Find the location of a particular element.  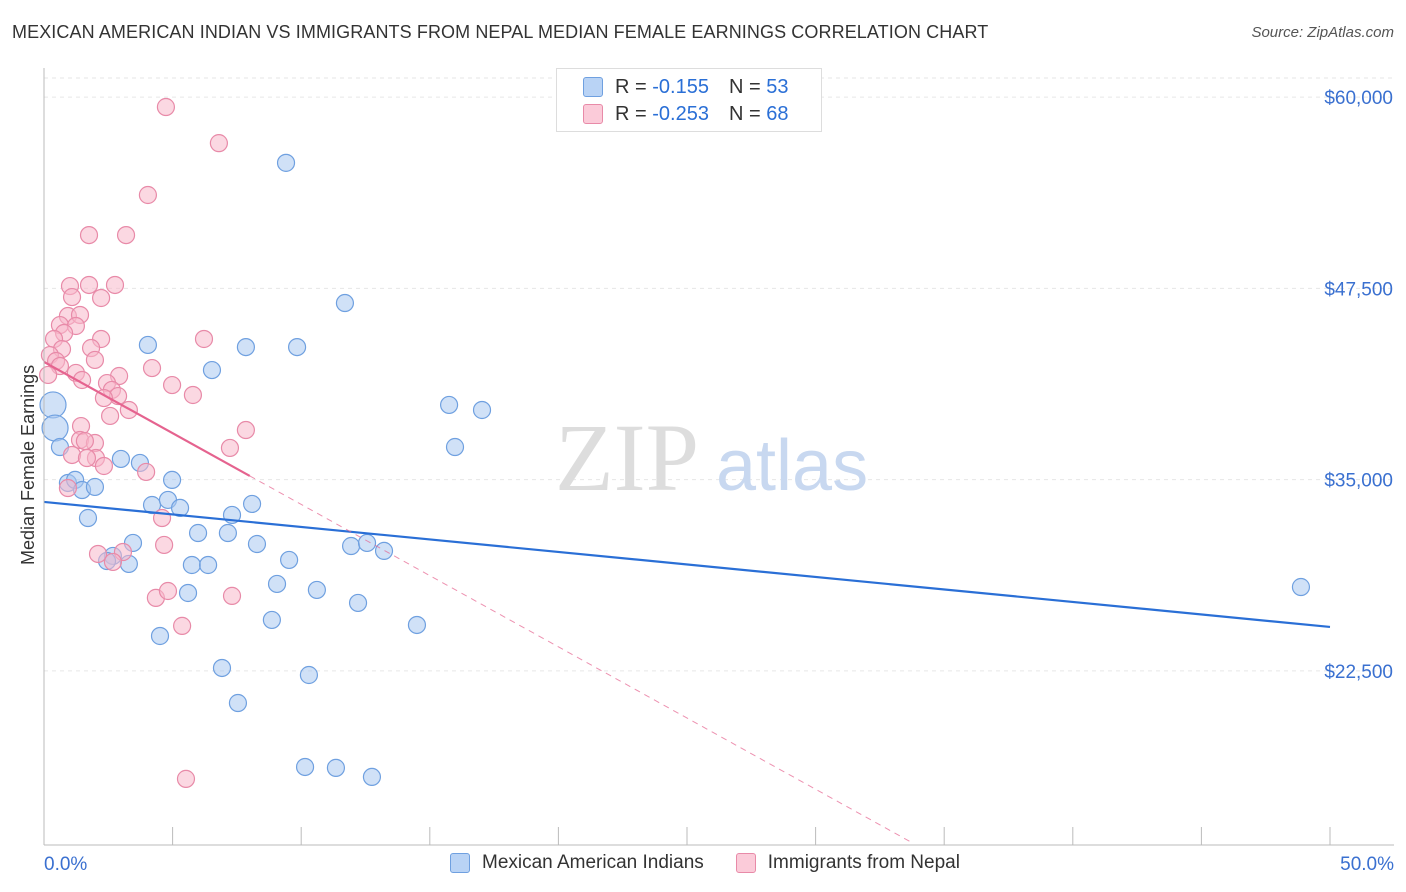

y-tick-label: $35,000 is located at coordinates (1358, 481).